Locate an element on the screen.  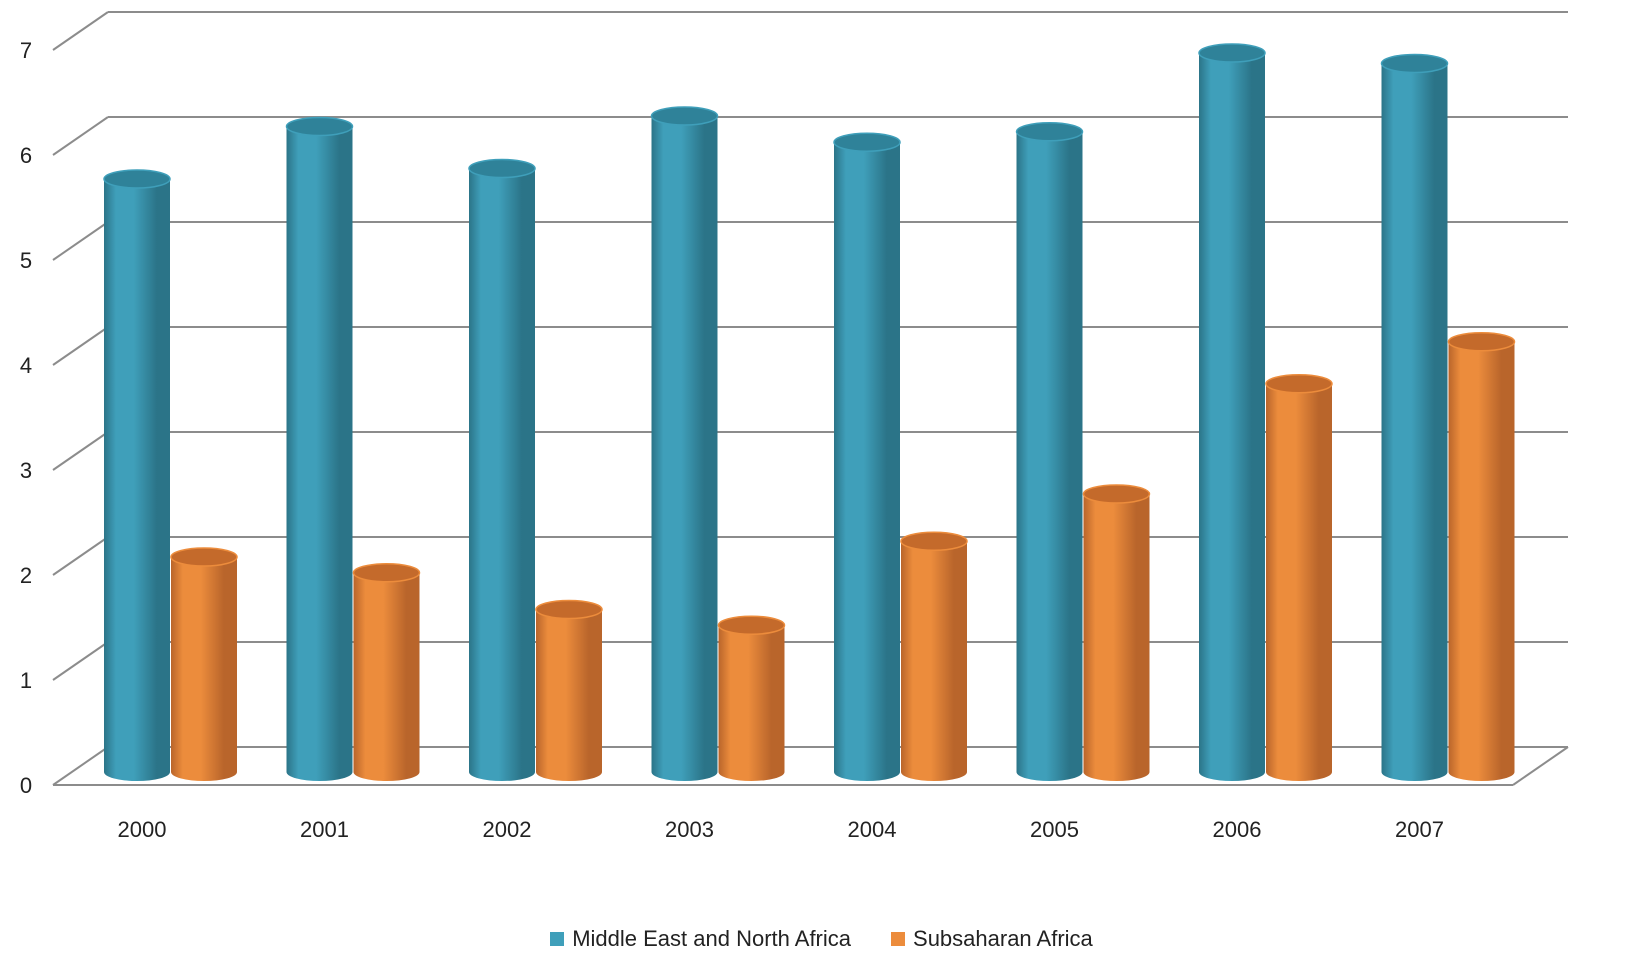
legend-item-series-2: Subsaharan Africa is located at coordinates (992, 939).